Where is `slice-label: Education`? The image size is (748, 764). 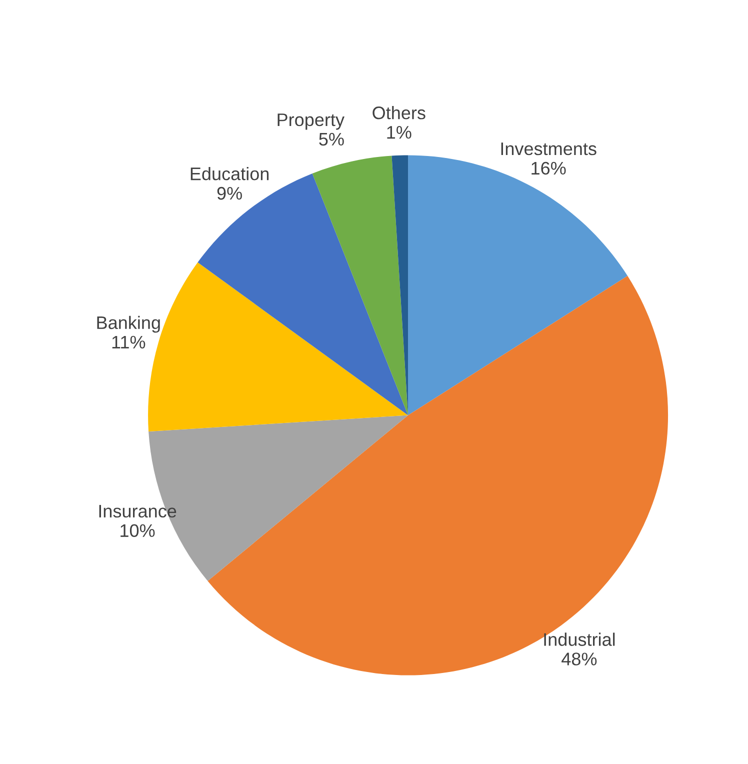 slice-label: Education is located at coordinates (229, 173).